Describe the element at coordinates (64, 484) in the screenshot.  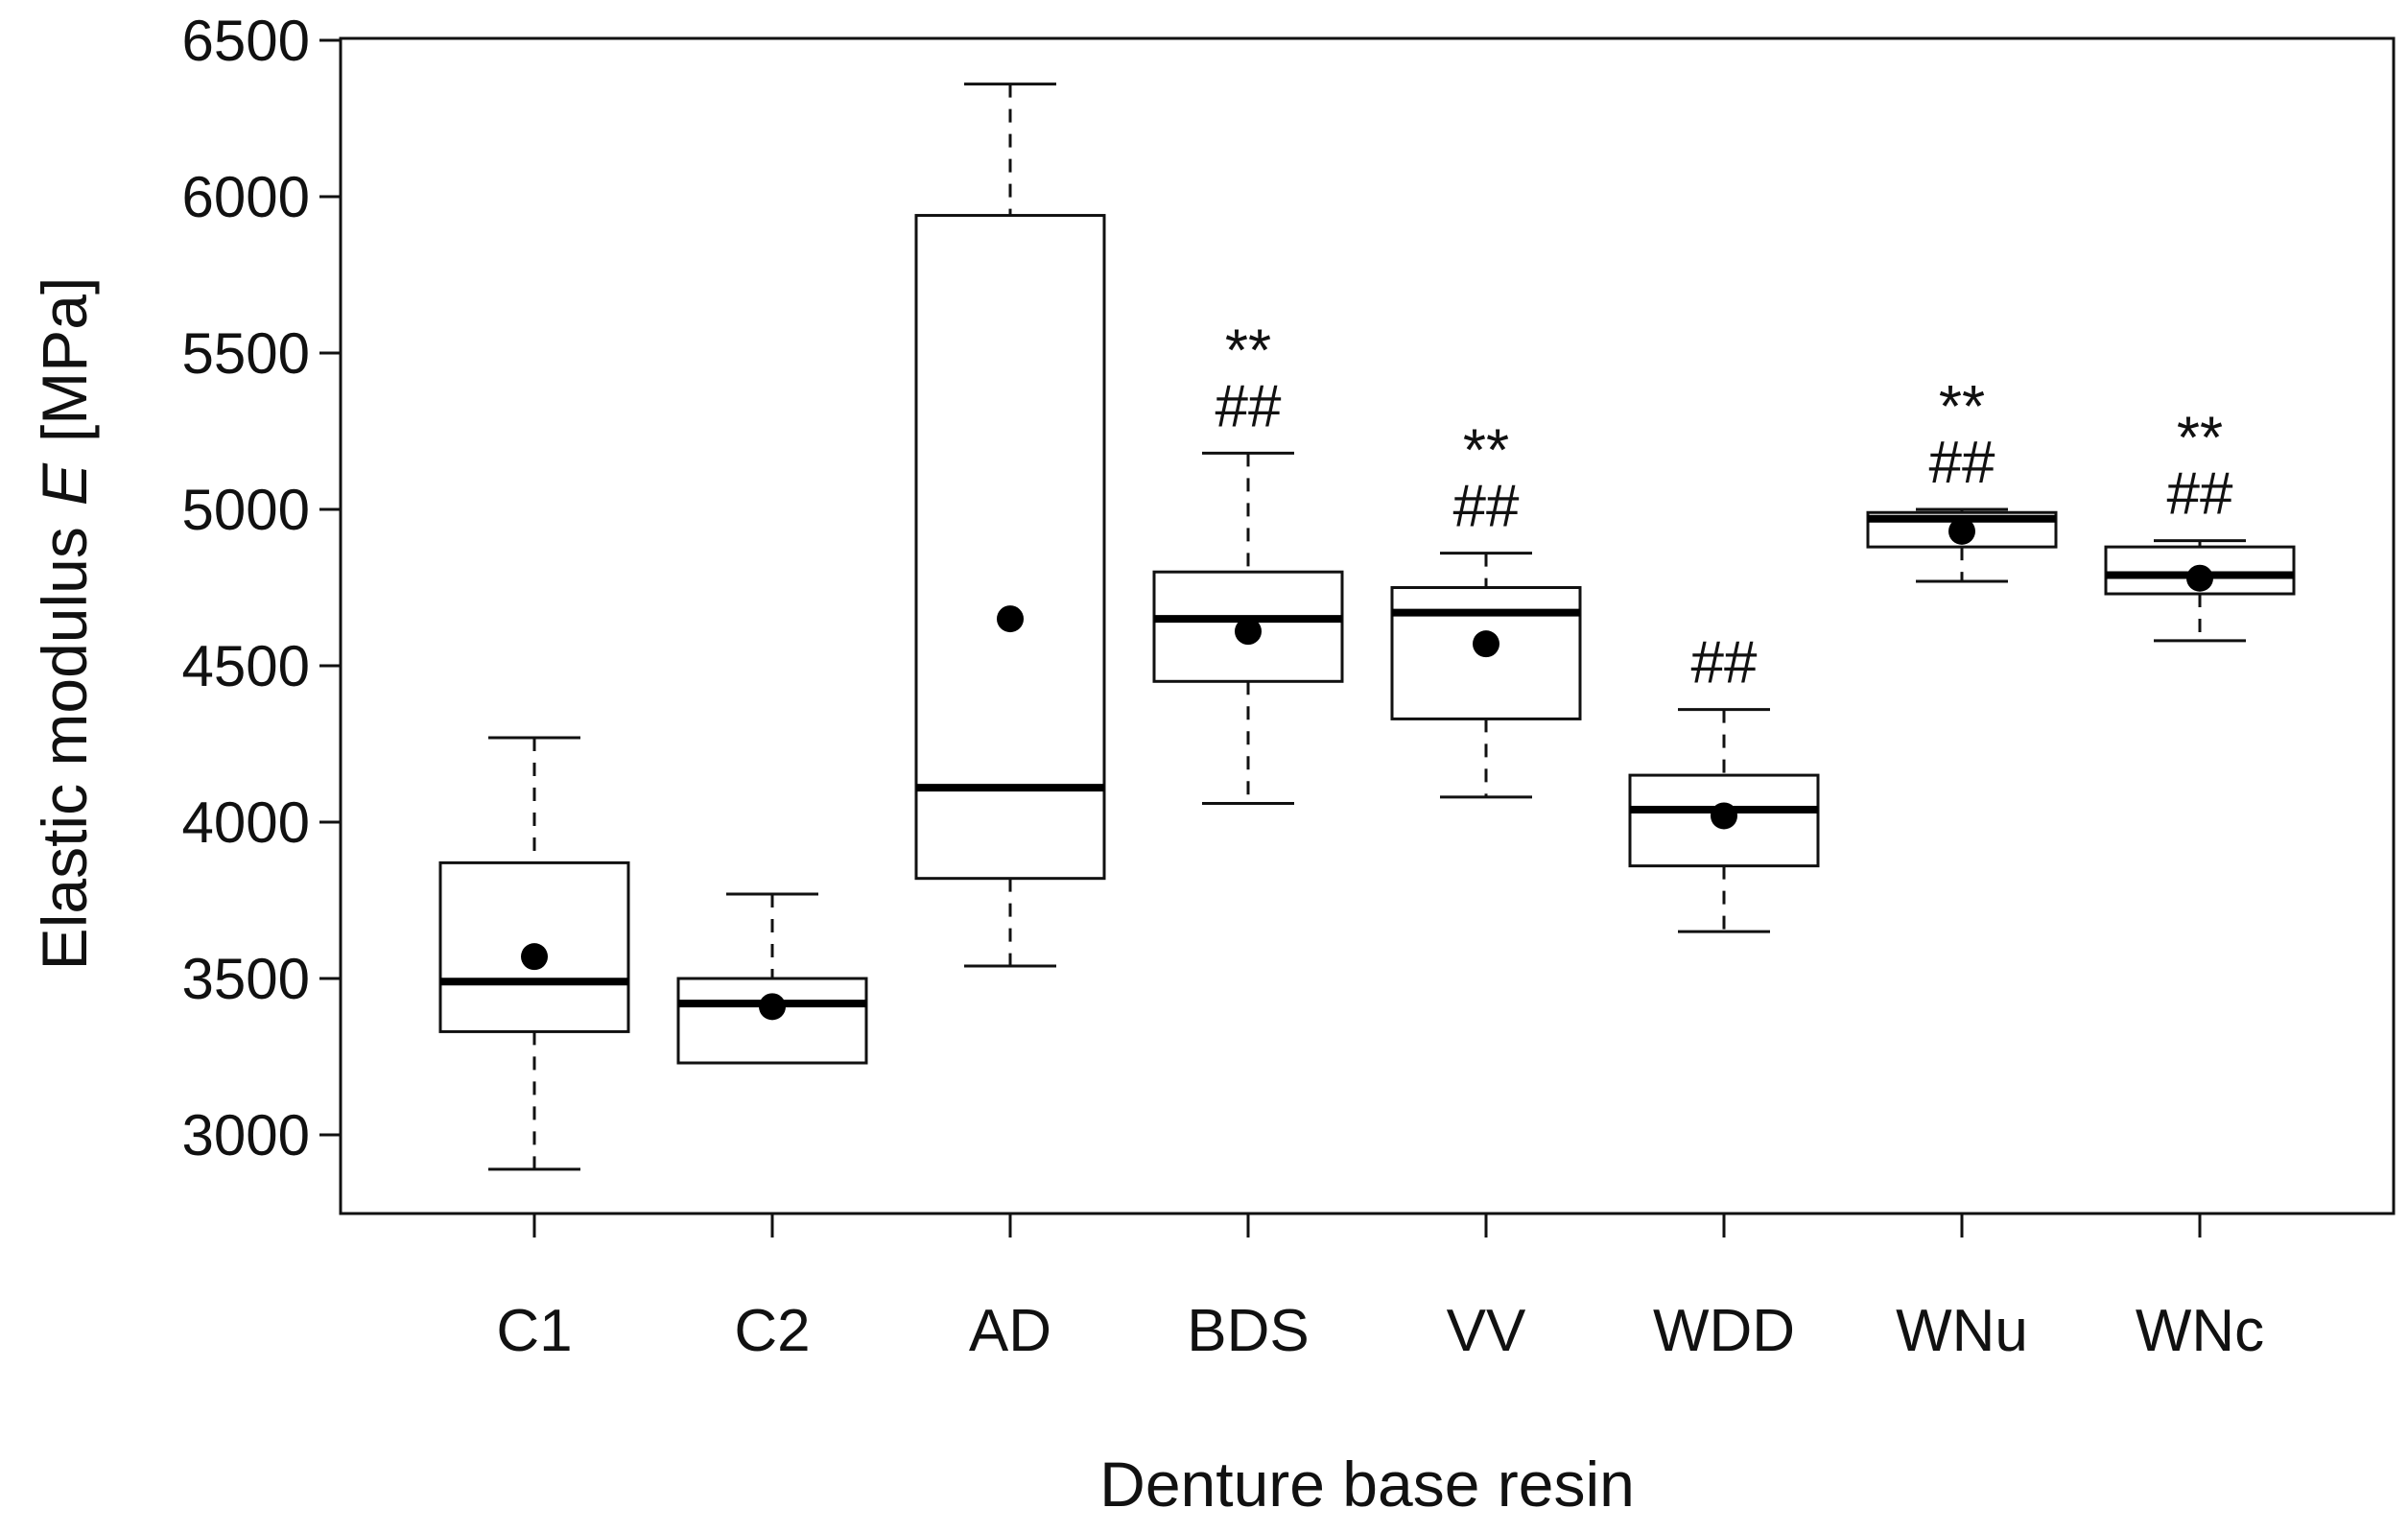
I see `y-axis-label-symbol: E` at that location.